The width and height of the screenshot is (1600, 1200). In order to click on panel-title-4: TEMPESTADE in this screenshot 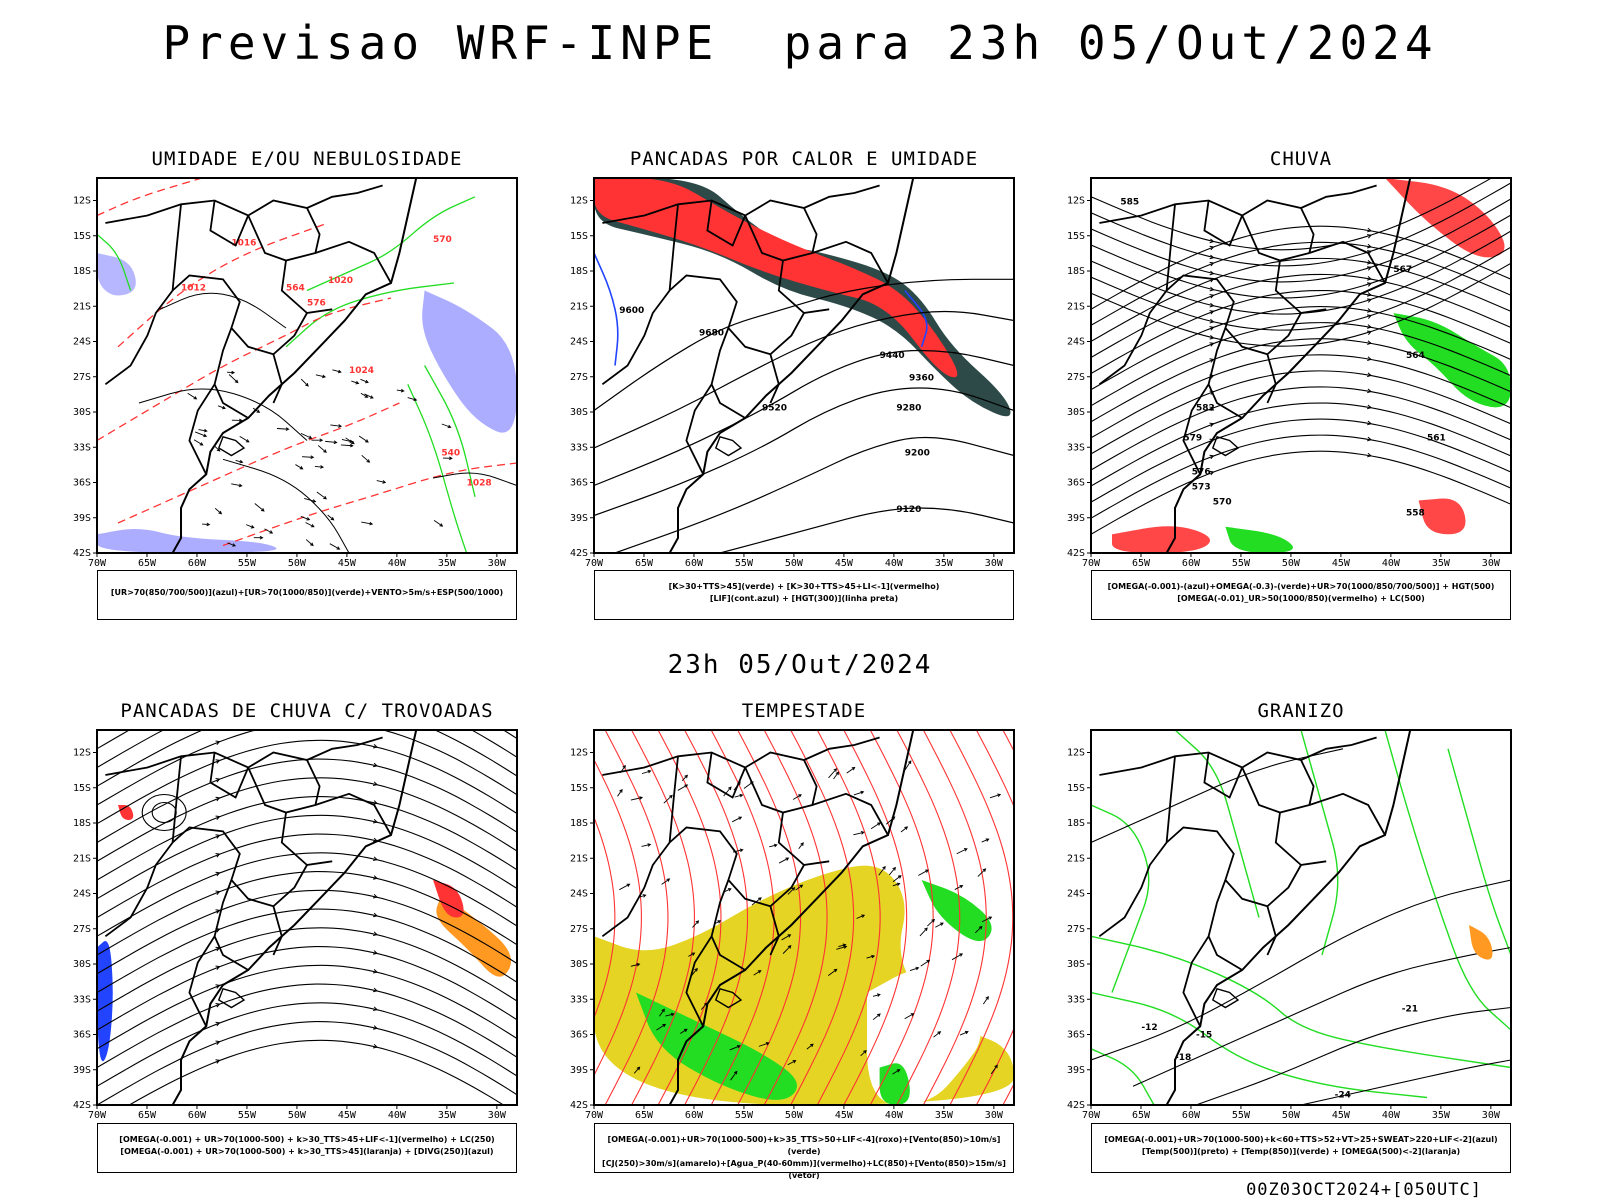, I will do `click(804, 711)`.